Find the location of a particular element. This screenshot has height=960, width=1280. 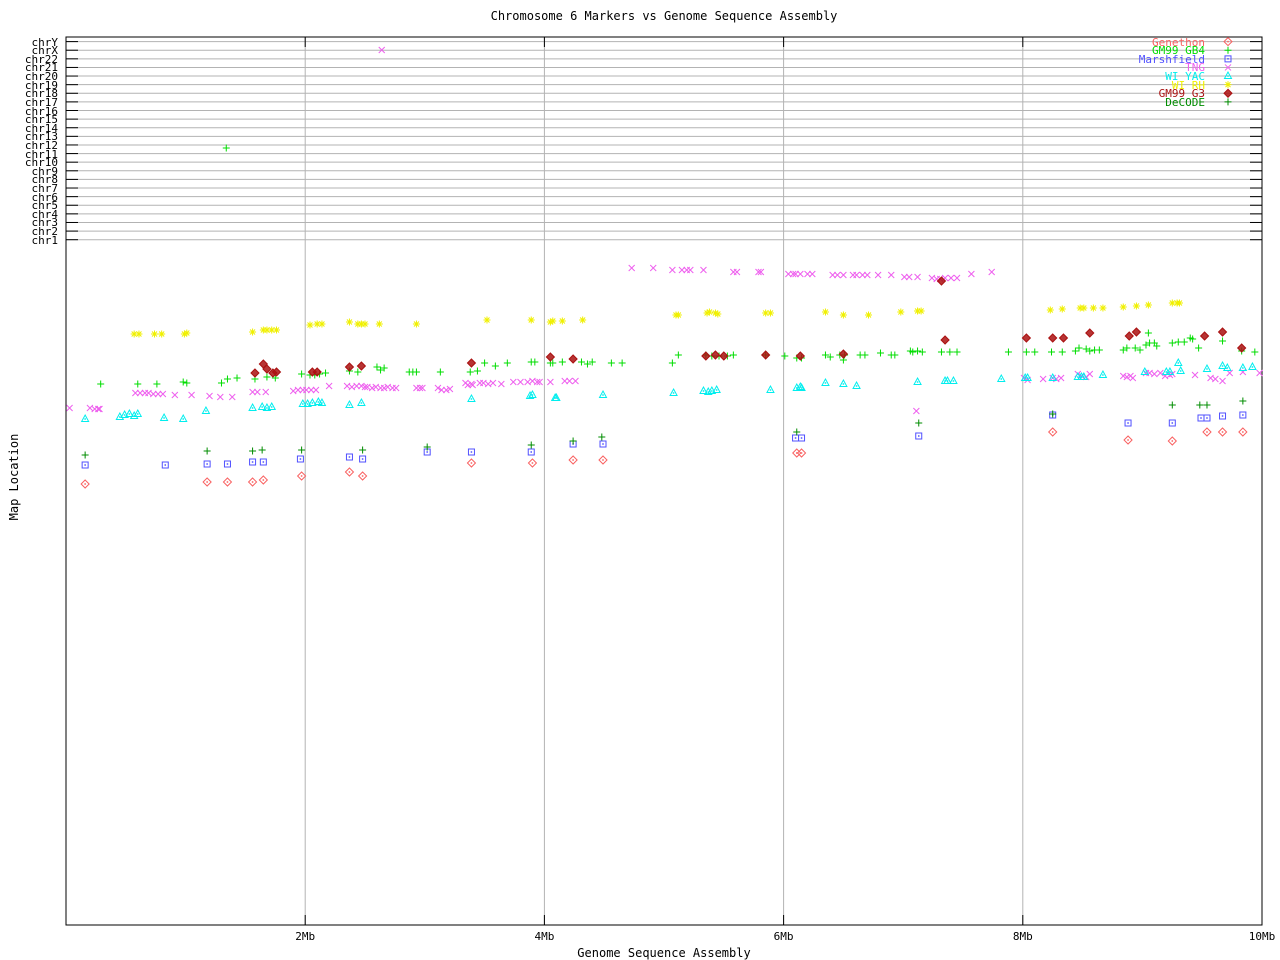

y-tick-label-chr16: chr16 is located at coordinates (41, 111).